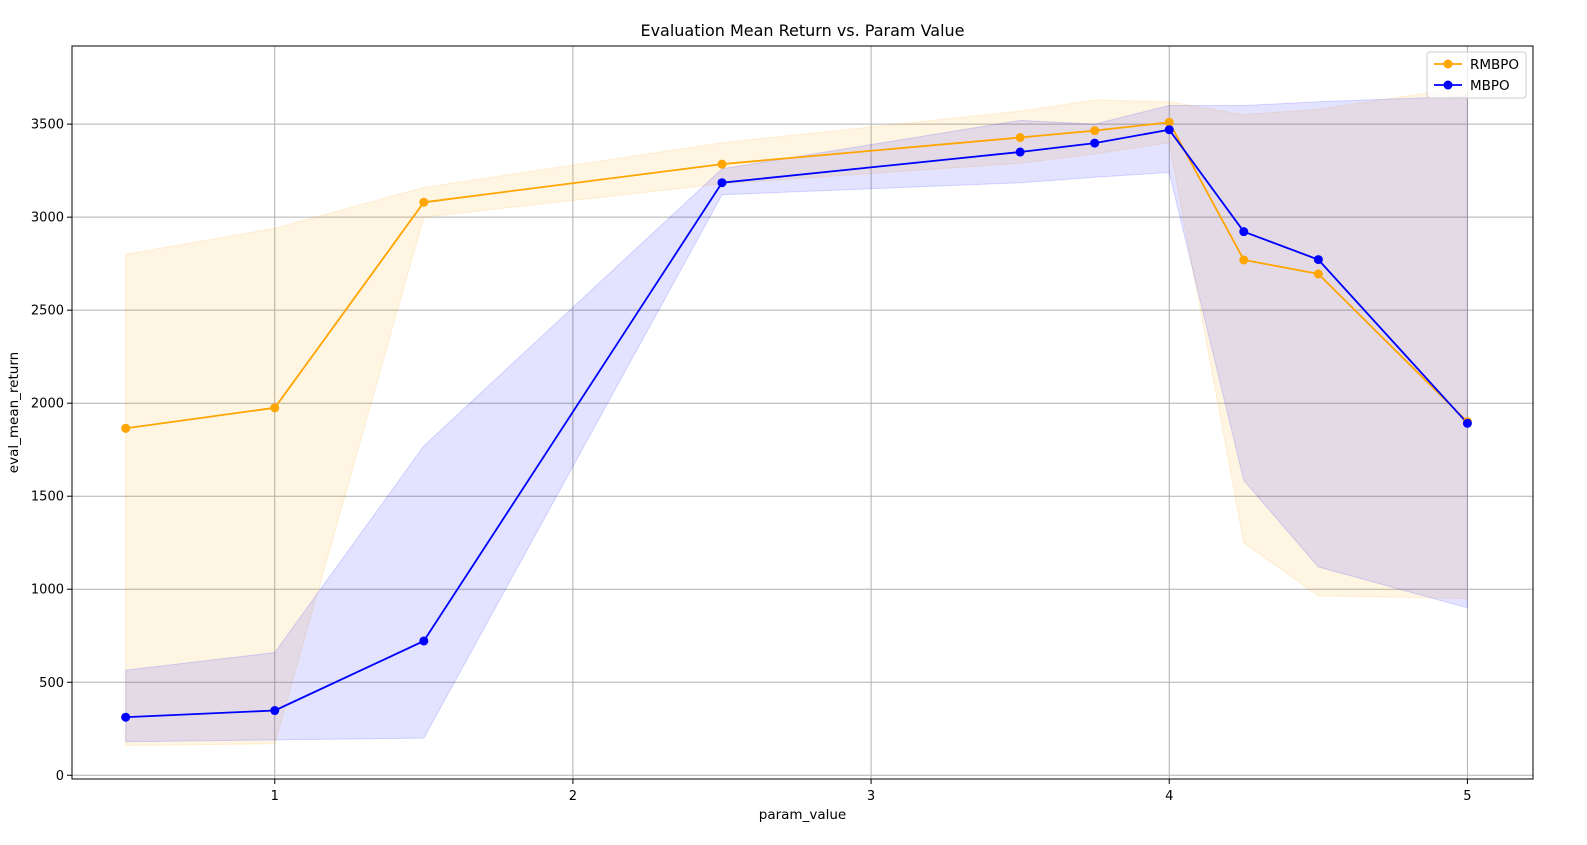 The height and width of the screenshot is (845, 1587). What do you see at coordinates (1490, 86) in the screenshot?
I see `legend-label-mbpo: MBPO` at bounding box center [1490, 86].